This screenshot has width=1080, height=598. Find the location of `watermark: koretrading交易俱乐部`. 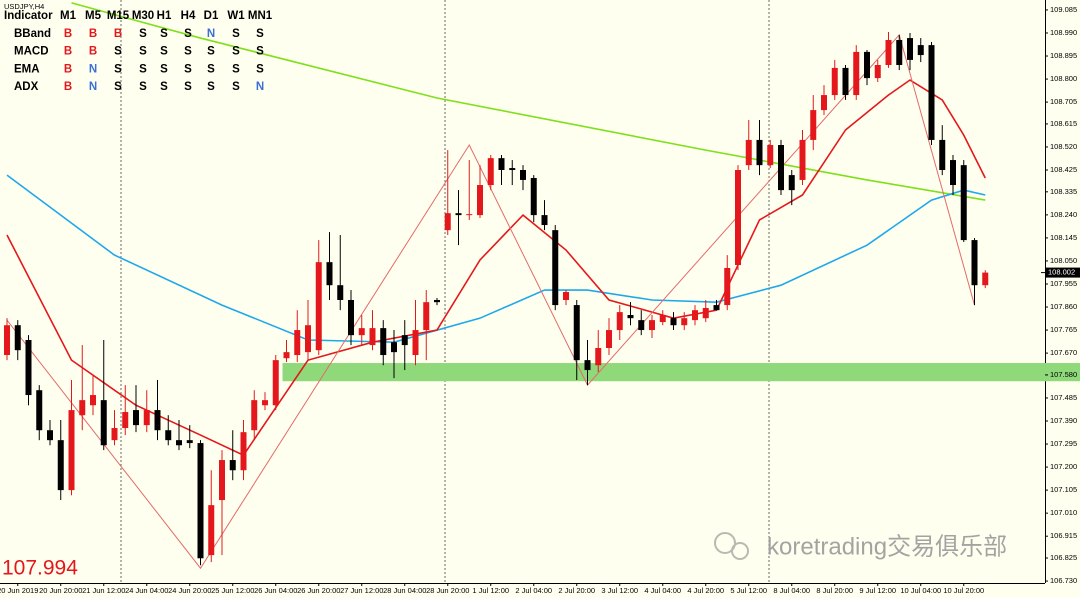

watermark: koretrading交易俱乐部 is located at coordinates (887, 546).